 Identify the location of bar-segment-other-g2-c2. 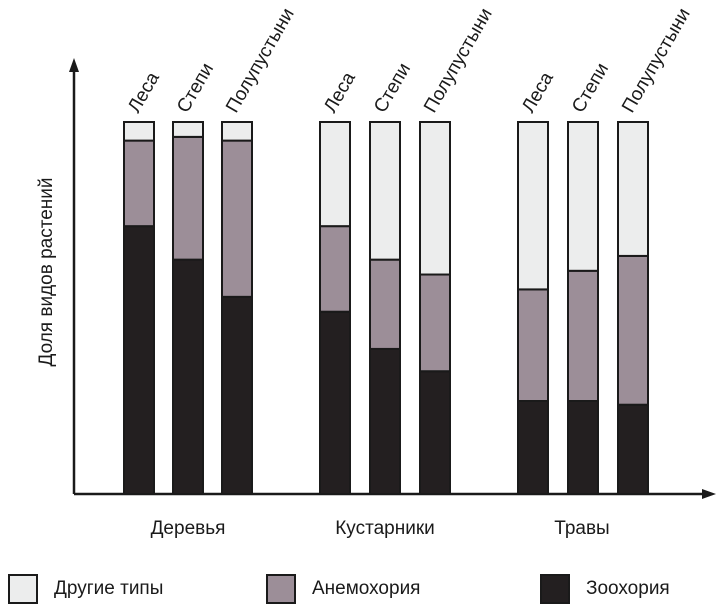
(385, 191).